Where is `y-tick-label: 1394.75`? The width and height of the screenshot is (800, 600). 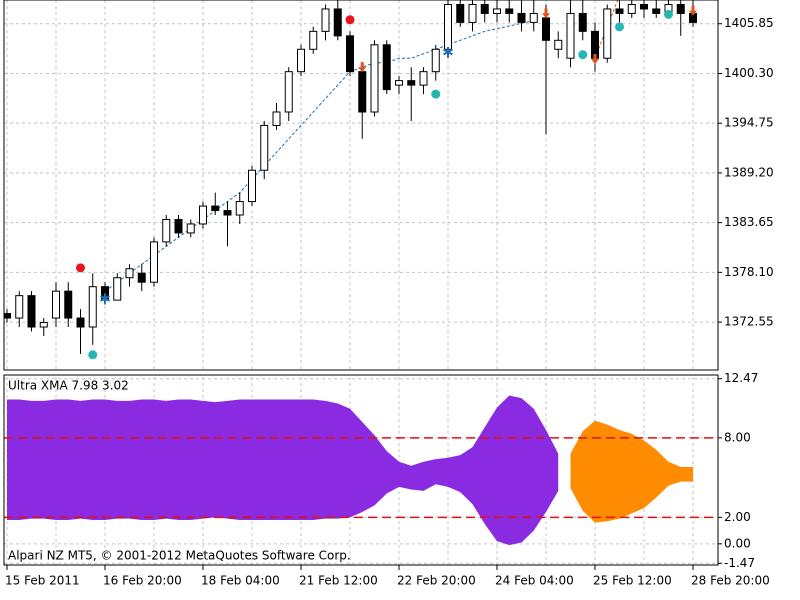
y-tick-label: 1394.75 is located at coordinates (749, 123).